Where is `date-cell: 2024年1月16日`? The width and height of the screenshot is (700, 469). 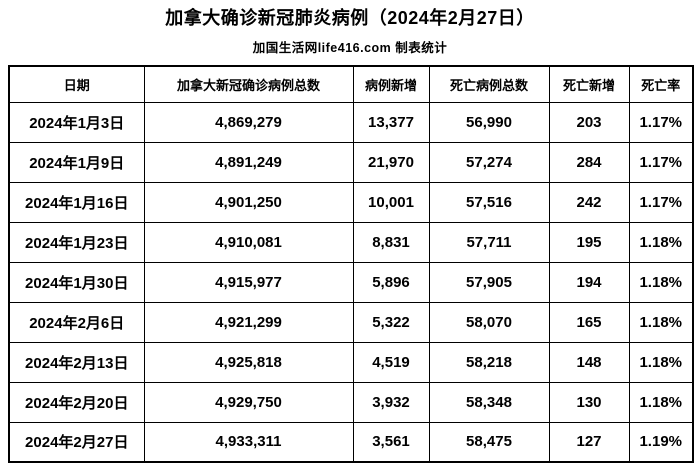
date-cell: 2024年1月16日 is located at coordinates (76, 202).